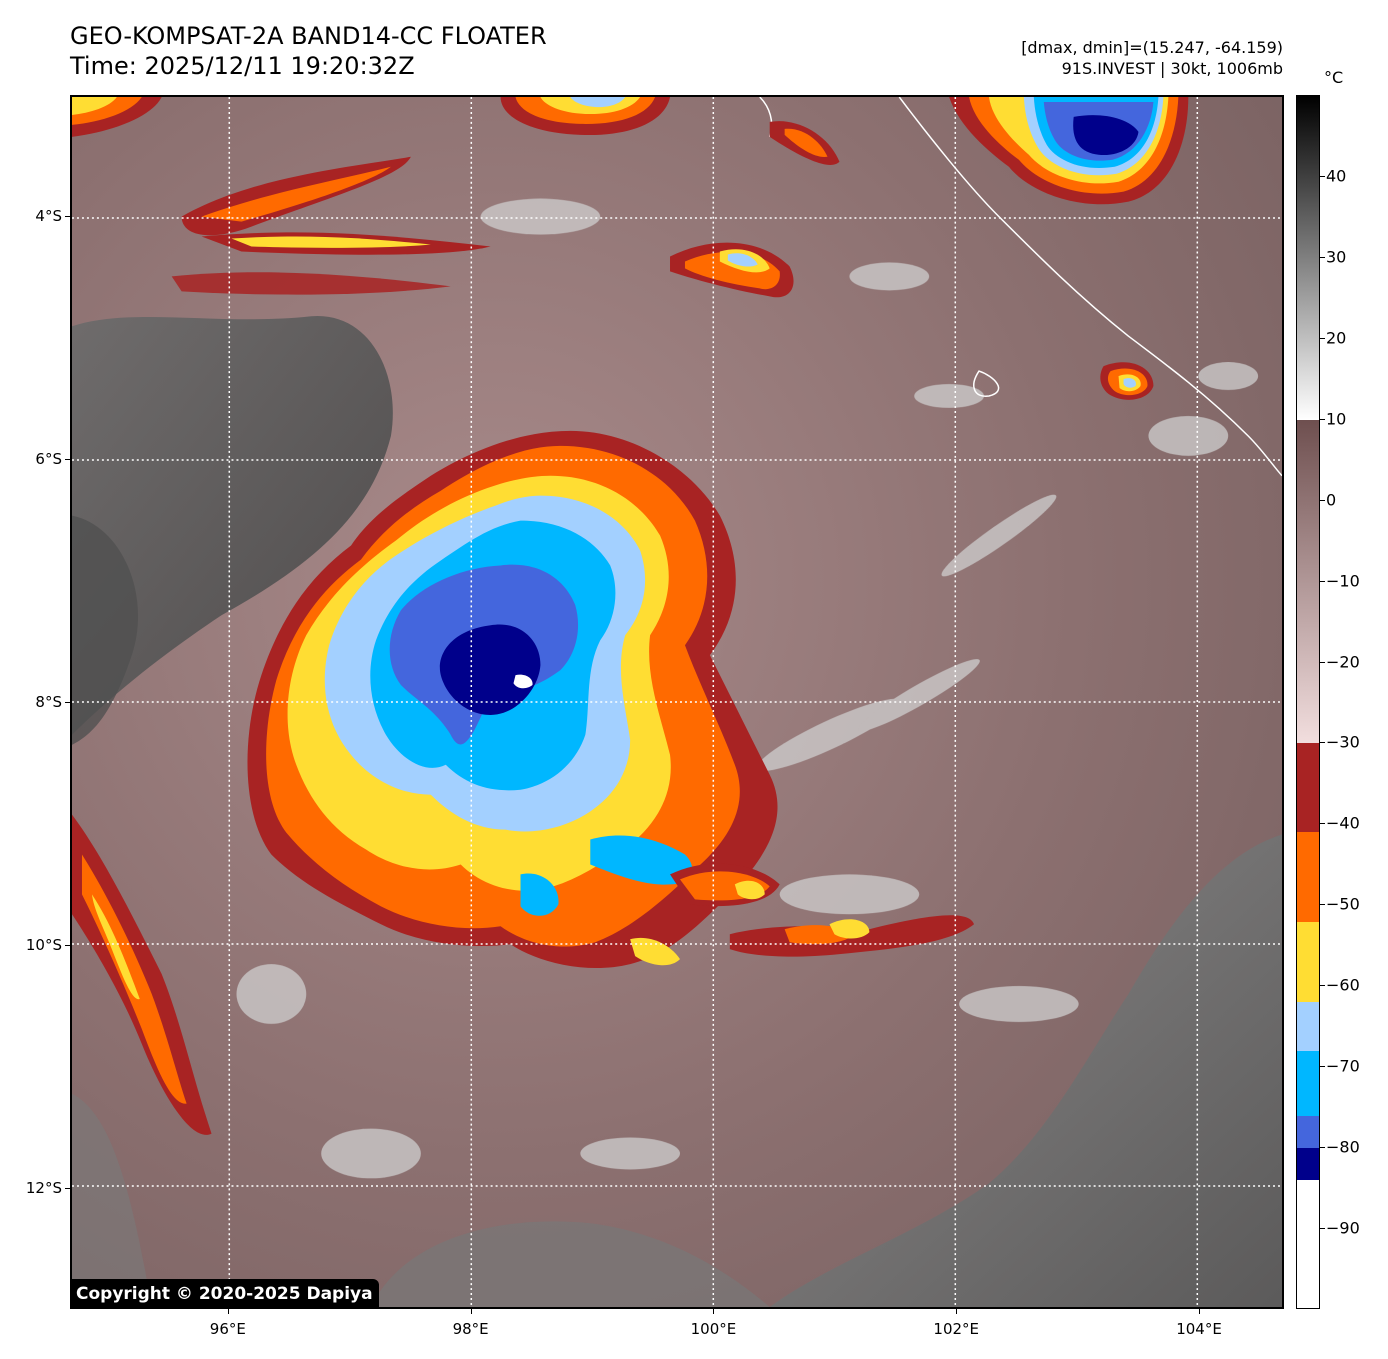  I want to click on longitude-label: 100°E, so click(713, 1329).